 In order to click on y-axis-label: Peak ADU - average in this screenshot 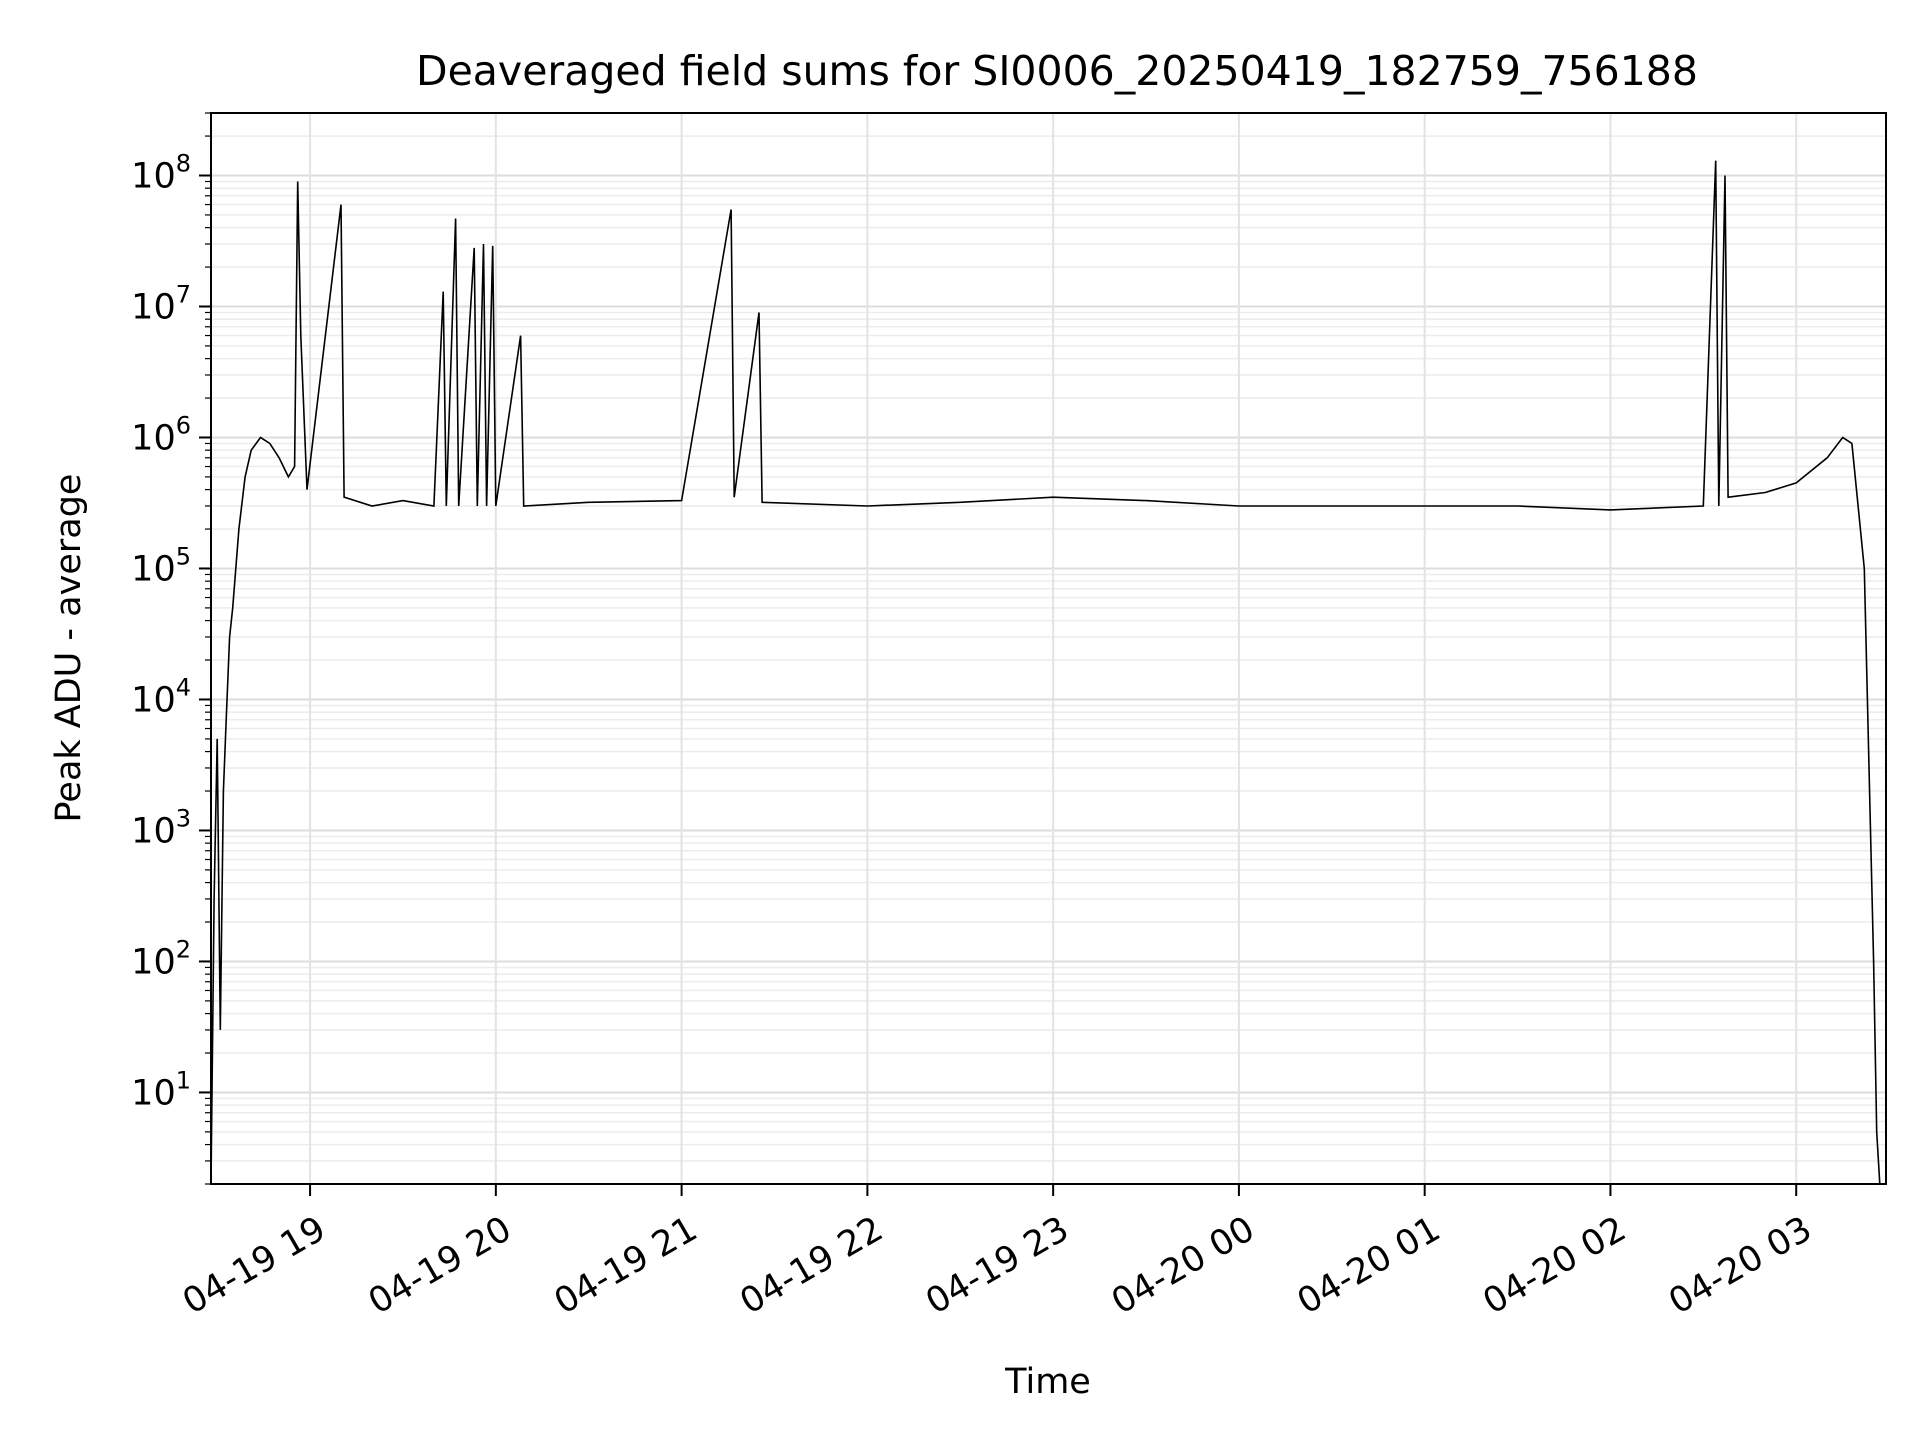, I will do `click(69, 648)`.